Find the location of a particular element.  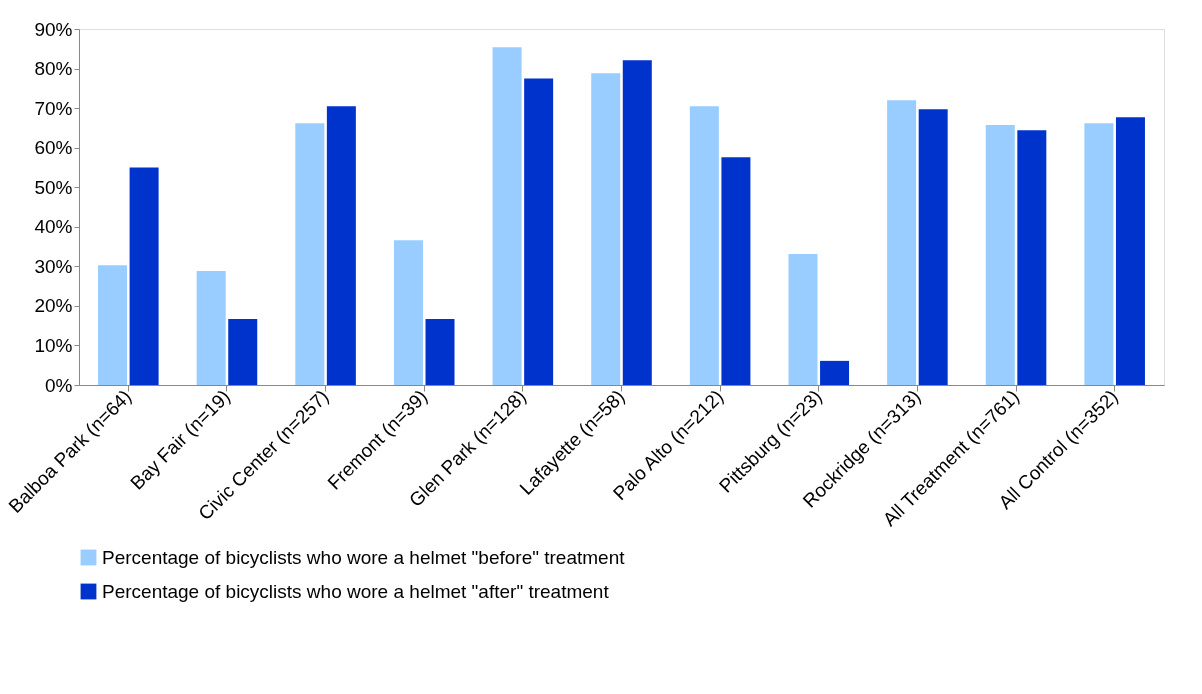

legend-label: Percentage of bicyclists who wore a helmet "before" treatment is located at coordinates (364, 557).